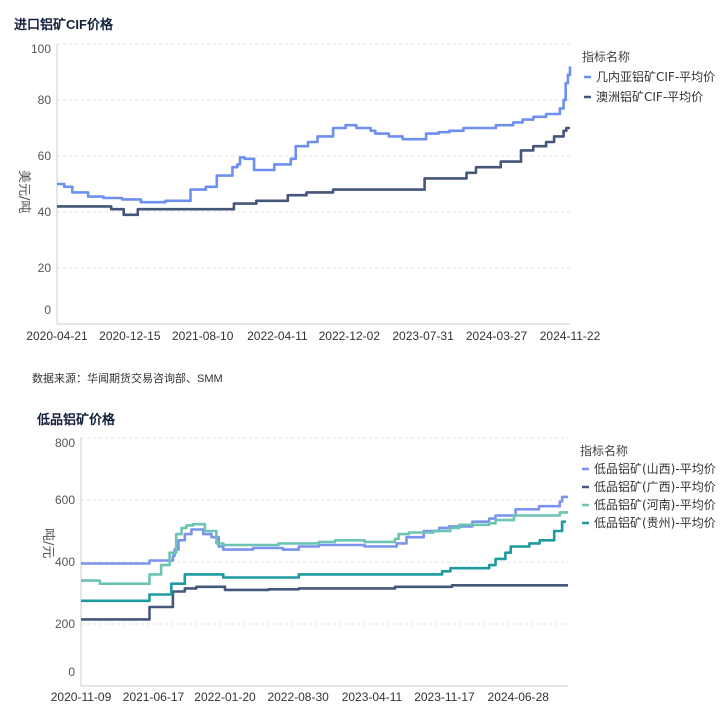 The height and width of the screenshot is (717, 723). I want to click on y-axis-label: 美元/吨, so click(23, 191).